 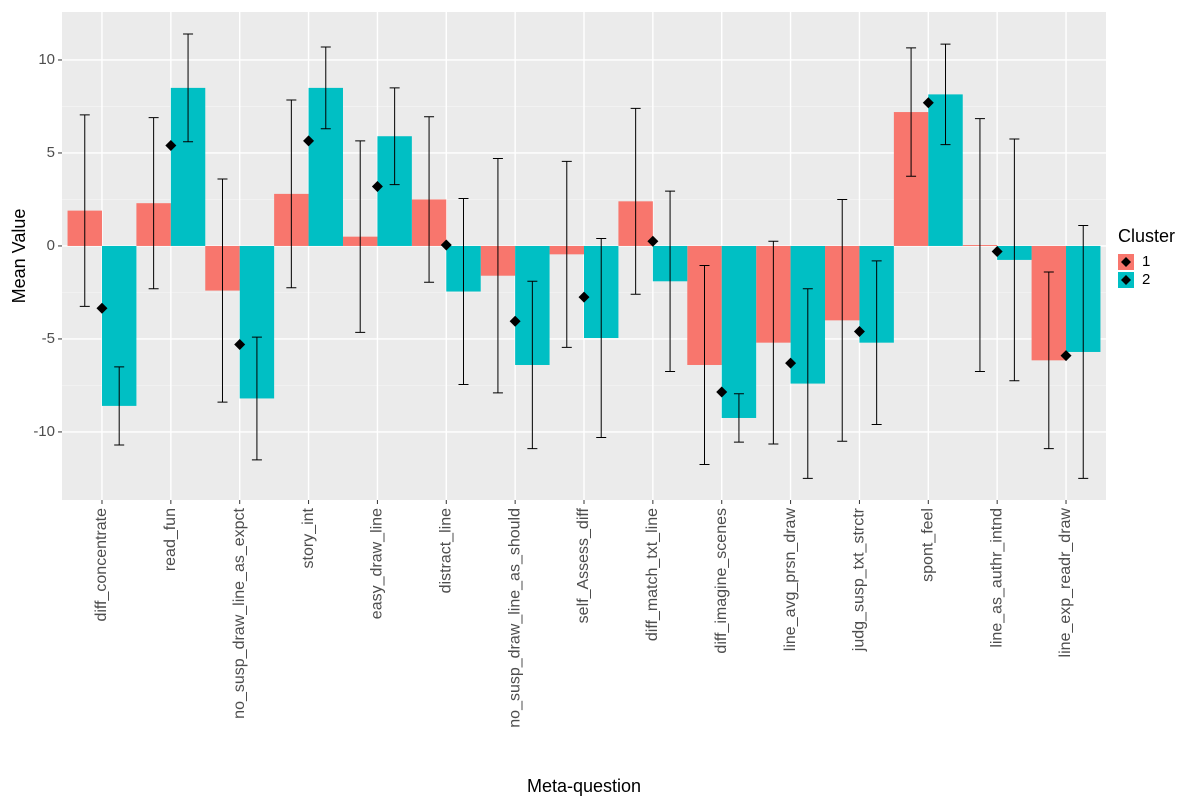 What do you see at coordinates (51, 245) in the screenshot?
I see `y-tick-label: 0` at bounding box center [51, 245].